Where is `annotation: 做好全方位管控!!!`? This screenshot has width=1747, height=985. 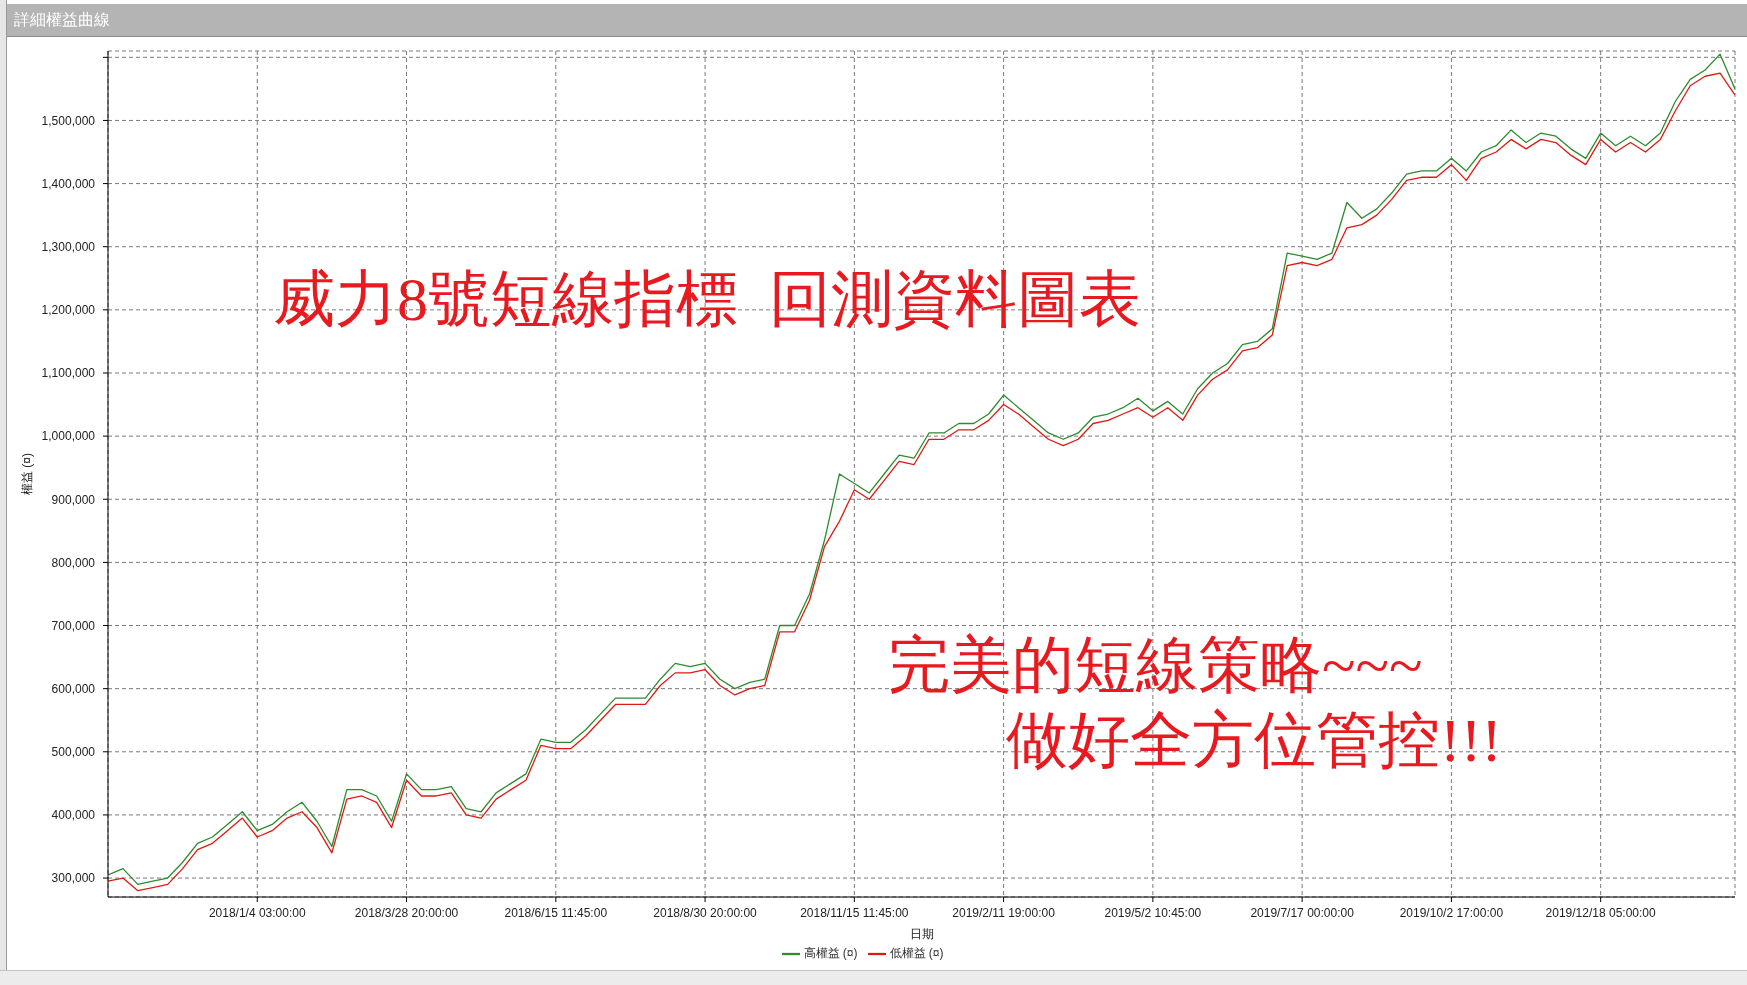
annotation: 做好全方位管控!!! is located at coordinates (1254, 740).